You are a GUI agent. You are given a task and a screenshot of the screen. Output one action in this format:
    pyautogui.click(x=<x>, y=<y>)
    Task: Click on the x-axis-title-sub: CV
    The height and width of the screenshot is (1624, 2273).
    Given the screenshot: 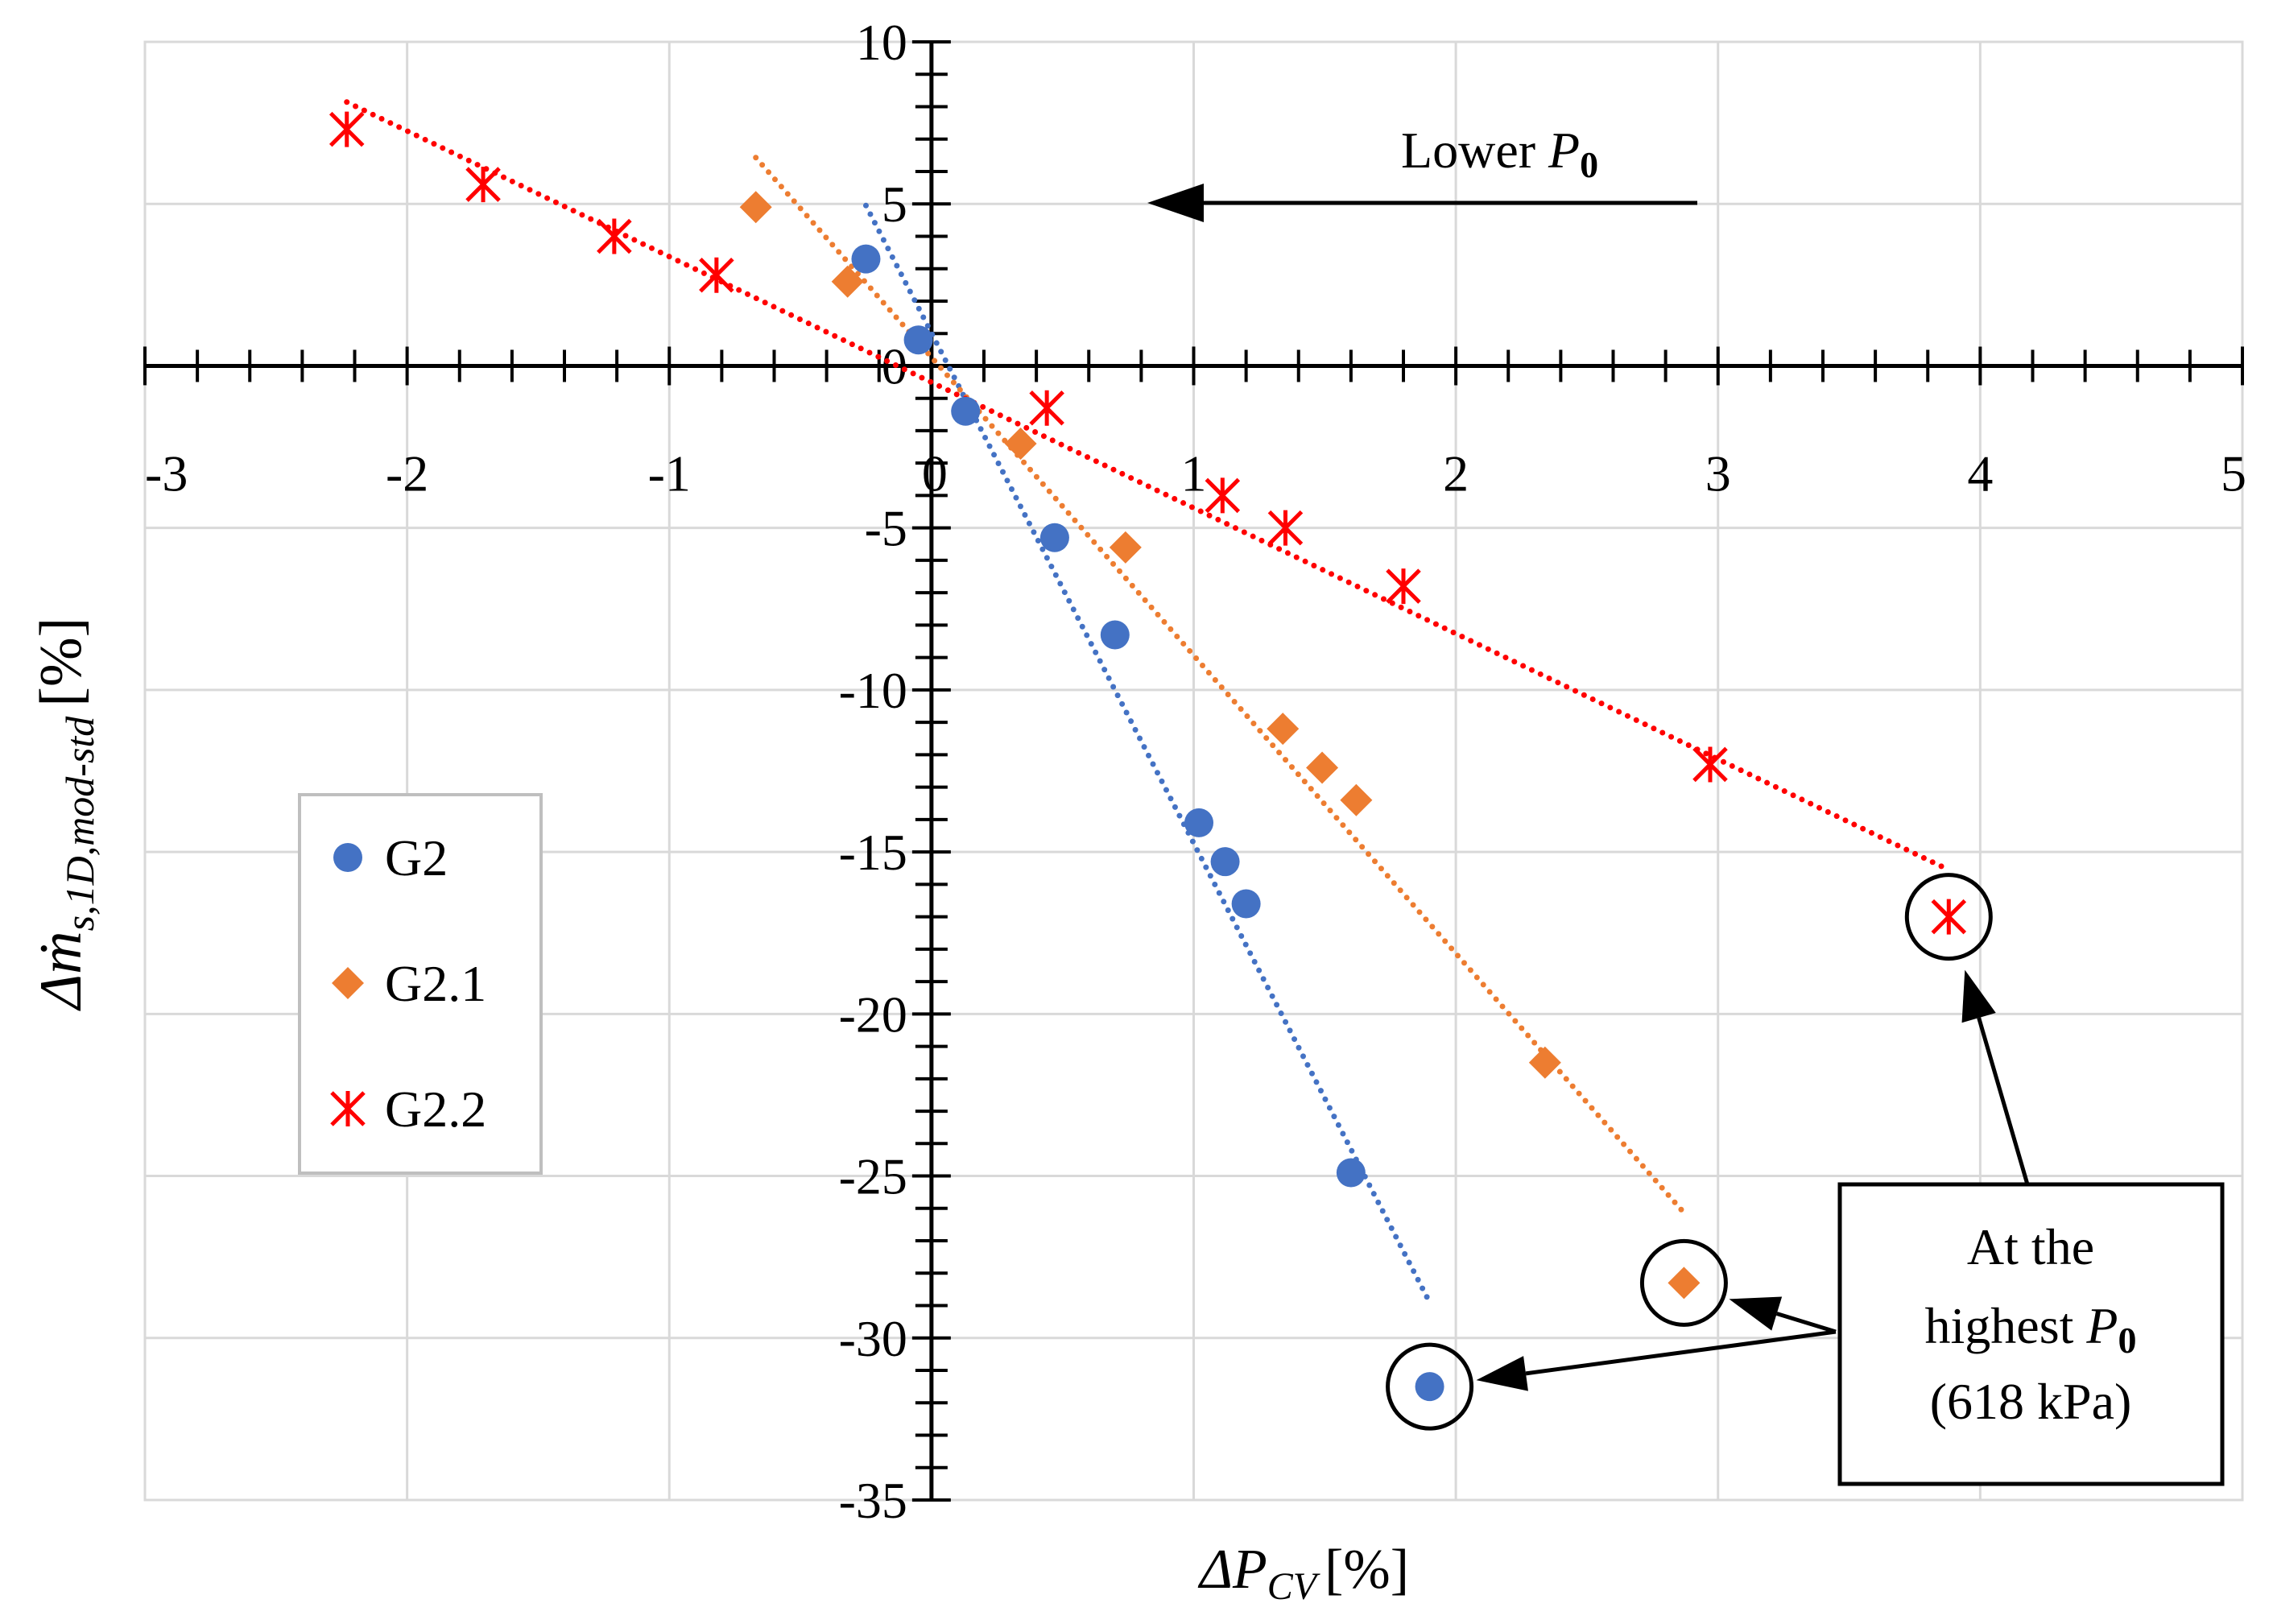 What is the action you would take?
    pyautogui.click(x=1293, y=1586)
    